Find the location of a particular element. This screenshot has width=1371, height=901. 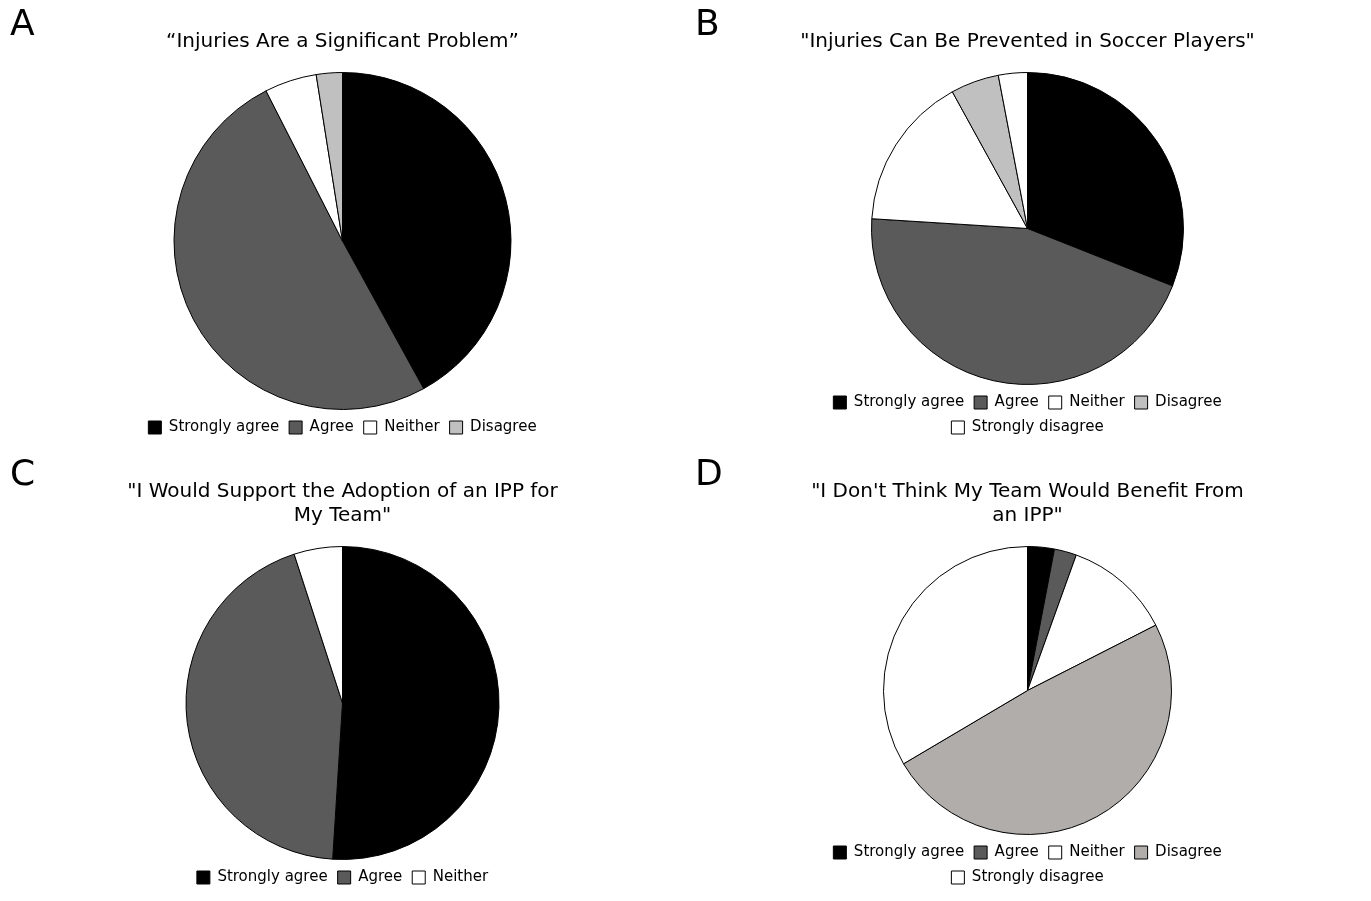

chart-title: "I Would Support the Adoption of an IPP for My Team" is located at coordinates (343, 502).